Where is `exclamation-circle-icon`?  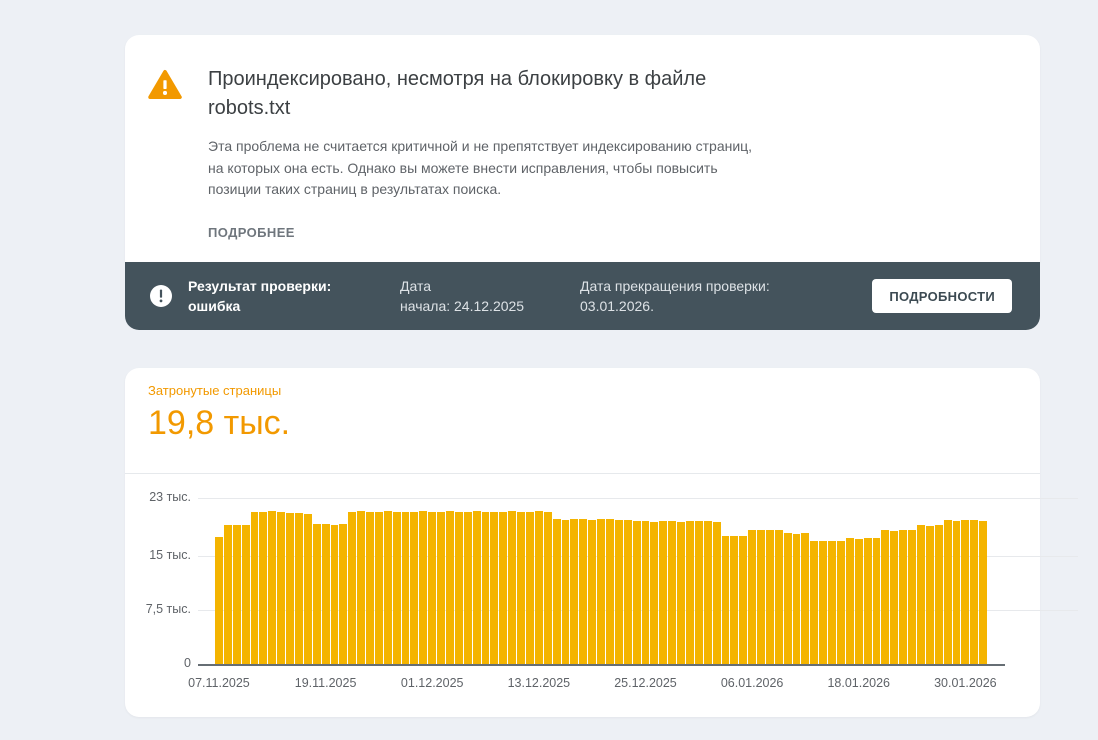
exclamation-circle-icon is located at coordinates (161, 298).